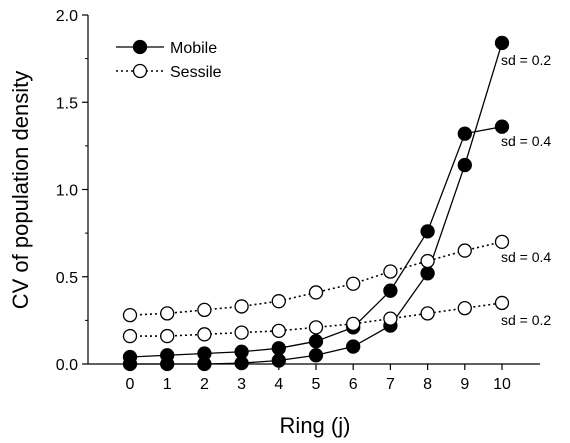 Image resolution: width=570 pixels, height=443 pixels. I want to click on y-tick-label: 1.5, so click(67, 103).